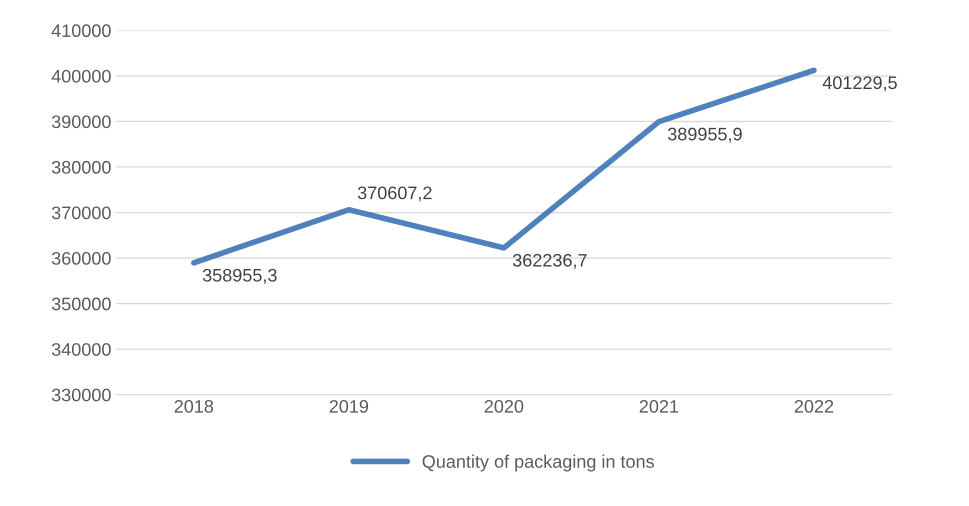  What do you see at coordinates (239, 276) in the screenshot?
I see `data-label: 358955,3` at bounding box center [239, 276].